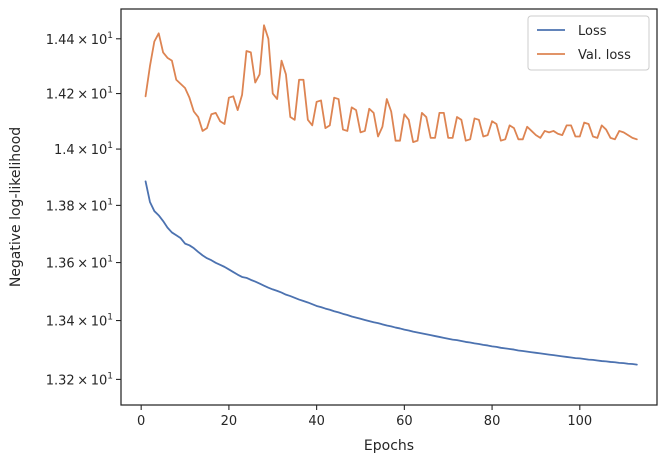 The width and height of the screenshot is (667, 463). What do you see at coordinates (16, 207) in the screenshot?
I see `y-axis-label: Negative log-likelihood` at bounding box center [16, 207].